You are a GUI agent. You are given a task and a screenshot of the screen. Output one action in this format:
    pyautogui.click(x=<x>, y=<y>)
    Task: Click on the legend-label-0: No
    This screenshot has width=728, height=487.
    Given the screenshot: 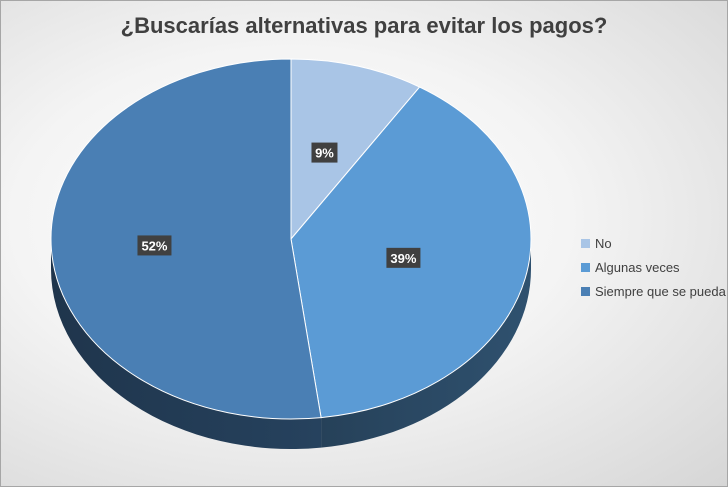 What is the action you would take?
    pyautogui.click(x=603, y=243)
    